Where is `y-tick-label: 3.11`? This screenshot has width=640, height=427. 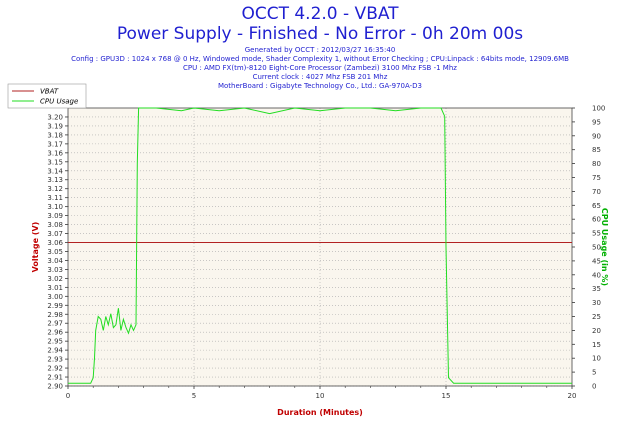
y-tick-label: 3.11 is located at coordinates (55, 198).